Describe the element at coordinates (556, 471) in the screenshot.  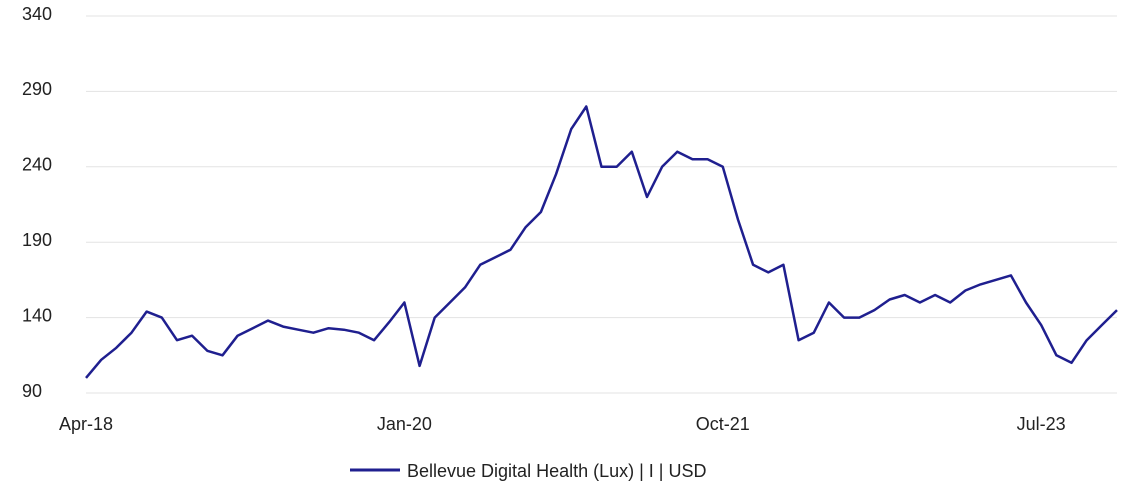
I see `legend-label: Bellevue Digital Health (Lux) | I | USD` at that location.